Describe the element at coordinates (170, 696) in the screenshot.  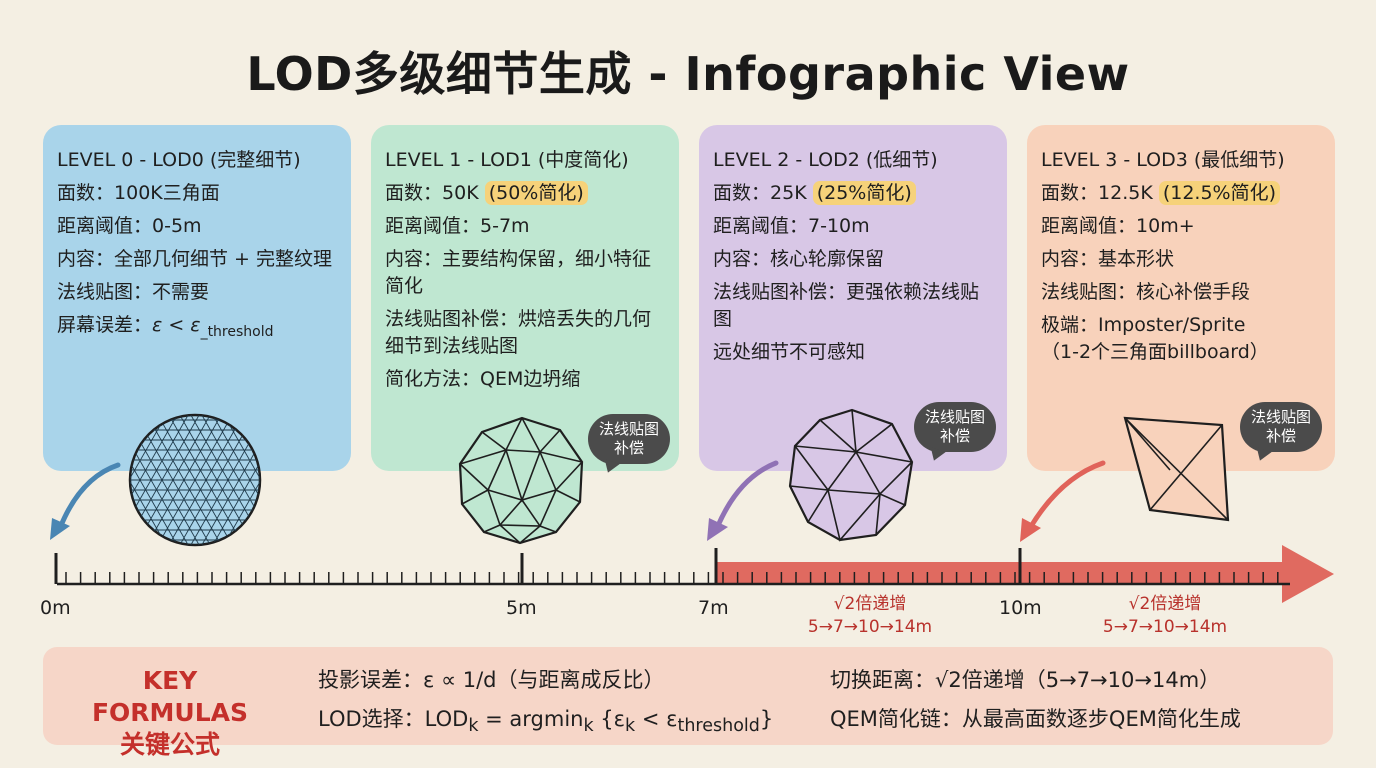
I see `key-formulas-en: KEY FORMULAS` at that location.